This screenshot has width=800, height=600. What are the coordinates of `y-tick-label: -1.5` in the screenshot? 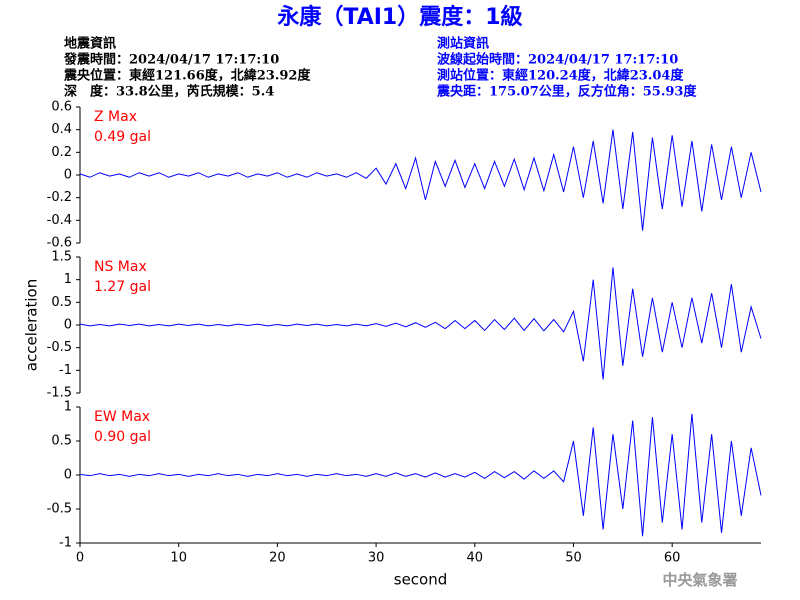 It's located at (59, 393).